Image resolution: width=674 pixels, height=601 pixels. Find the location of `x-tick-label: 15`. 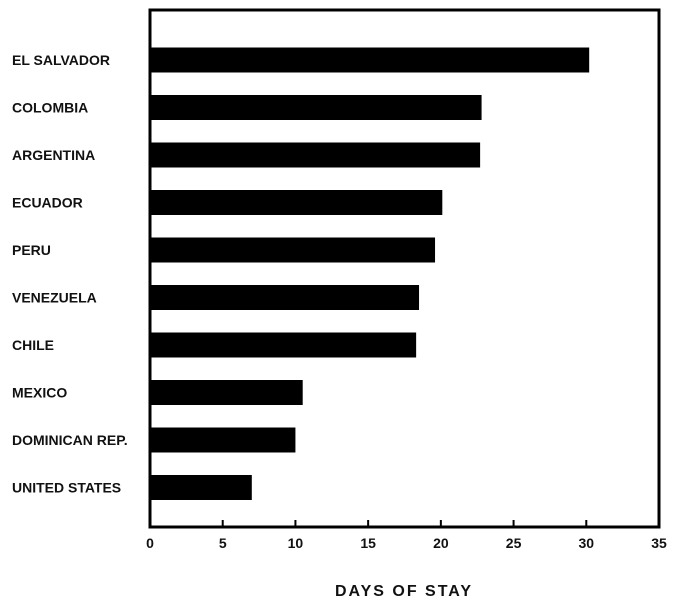

x-tick-label: 15 is located at coordinates (368, 543).